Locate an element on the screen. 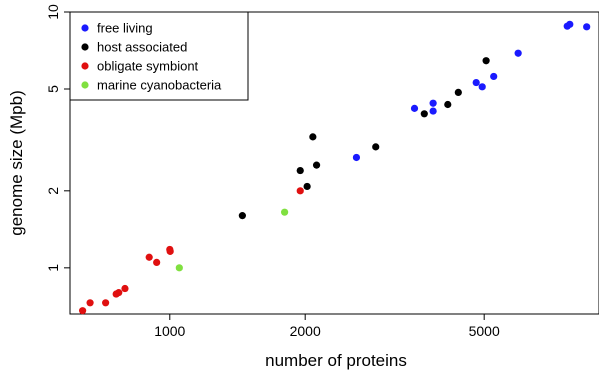  legend-box is located at coordinates (159, 56).